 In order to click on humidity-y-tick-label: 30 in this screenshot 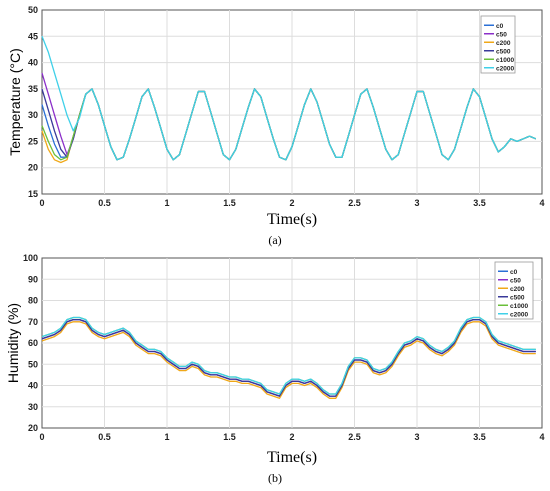, I will do `click(33, 407)`.